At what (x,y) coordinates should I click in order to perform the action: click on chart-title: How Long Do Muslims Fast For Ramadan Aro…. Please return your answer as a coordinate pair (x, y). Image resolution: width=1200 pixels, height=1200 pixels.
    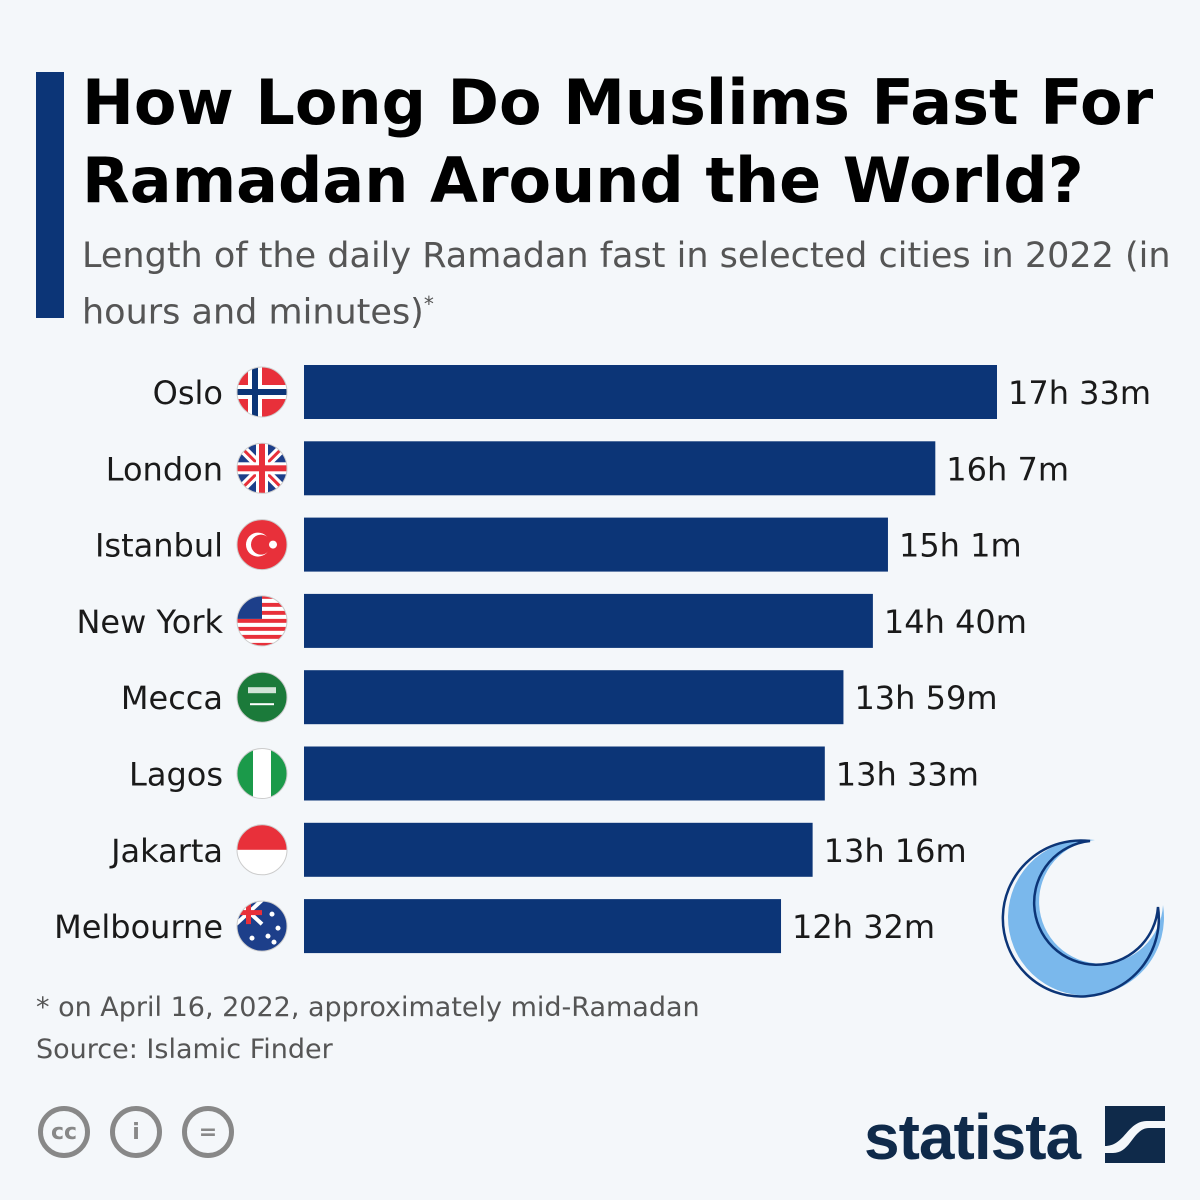
    Looking at the image, I should click on (618, 141).